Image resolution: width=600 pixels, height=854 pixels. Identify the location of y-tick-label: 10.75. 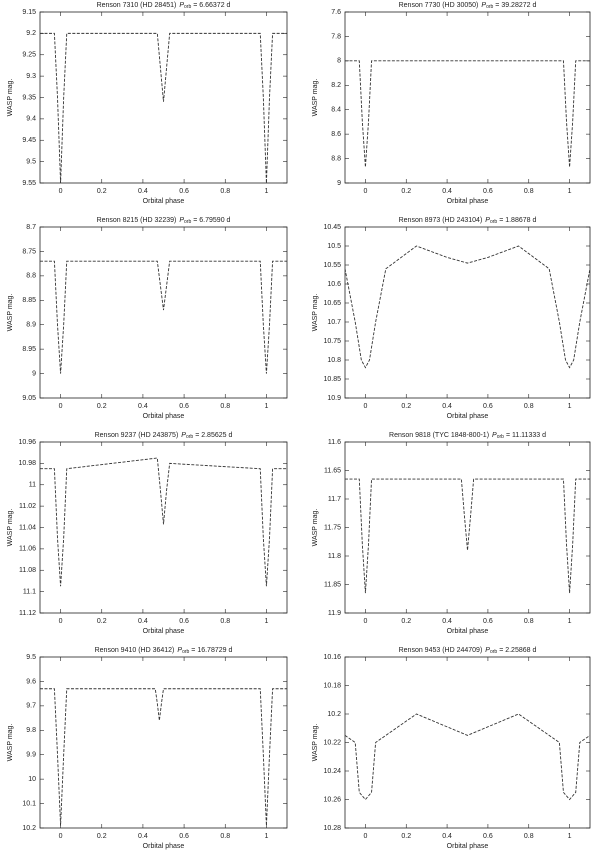
(332, 341).